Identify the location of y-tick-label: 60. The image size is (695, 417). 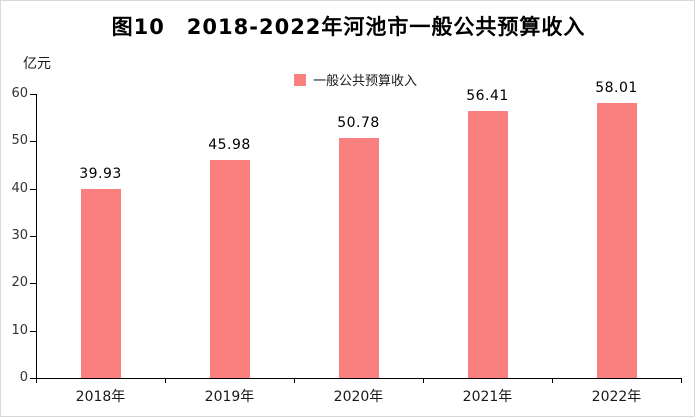
(19, 93).